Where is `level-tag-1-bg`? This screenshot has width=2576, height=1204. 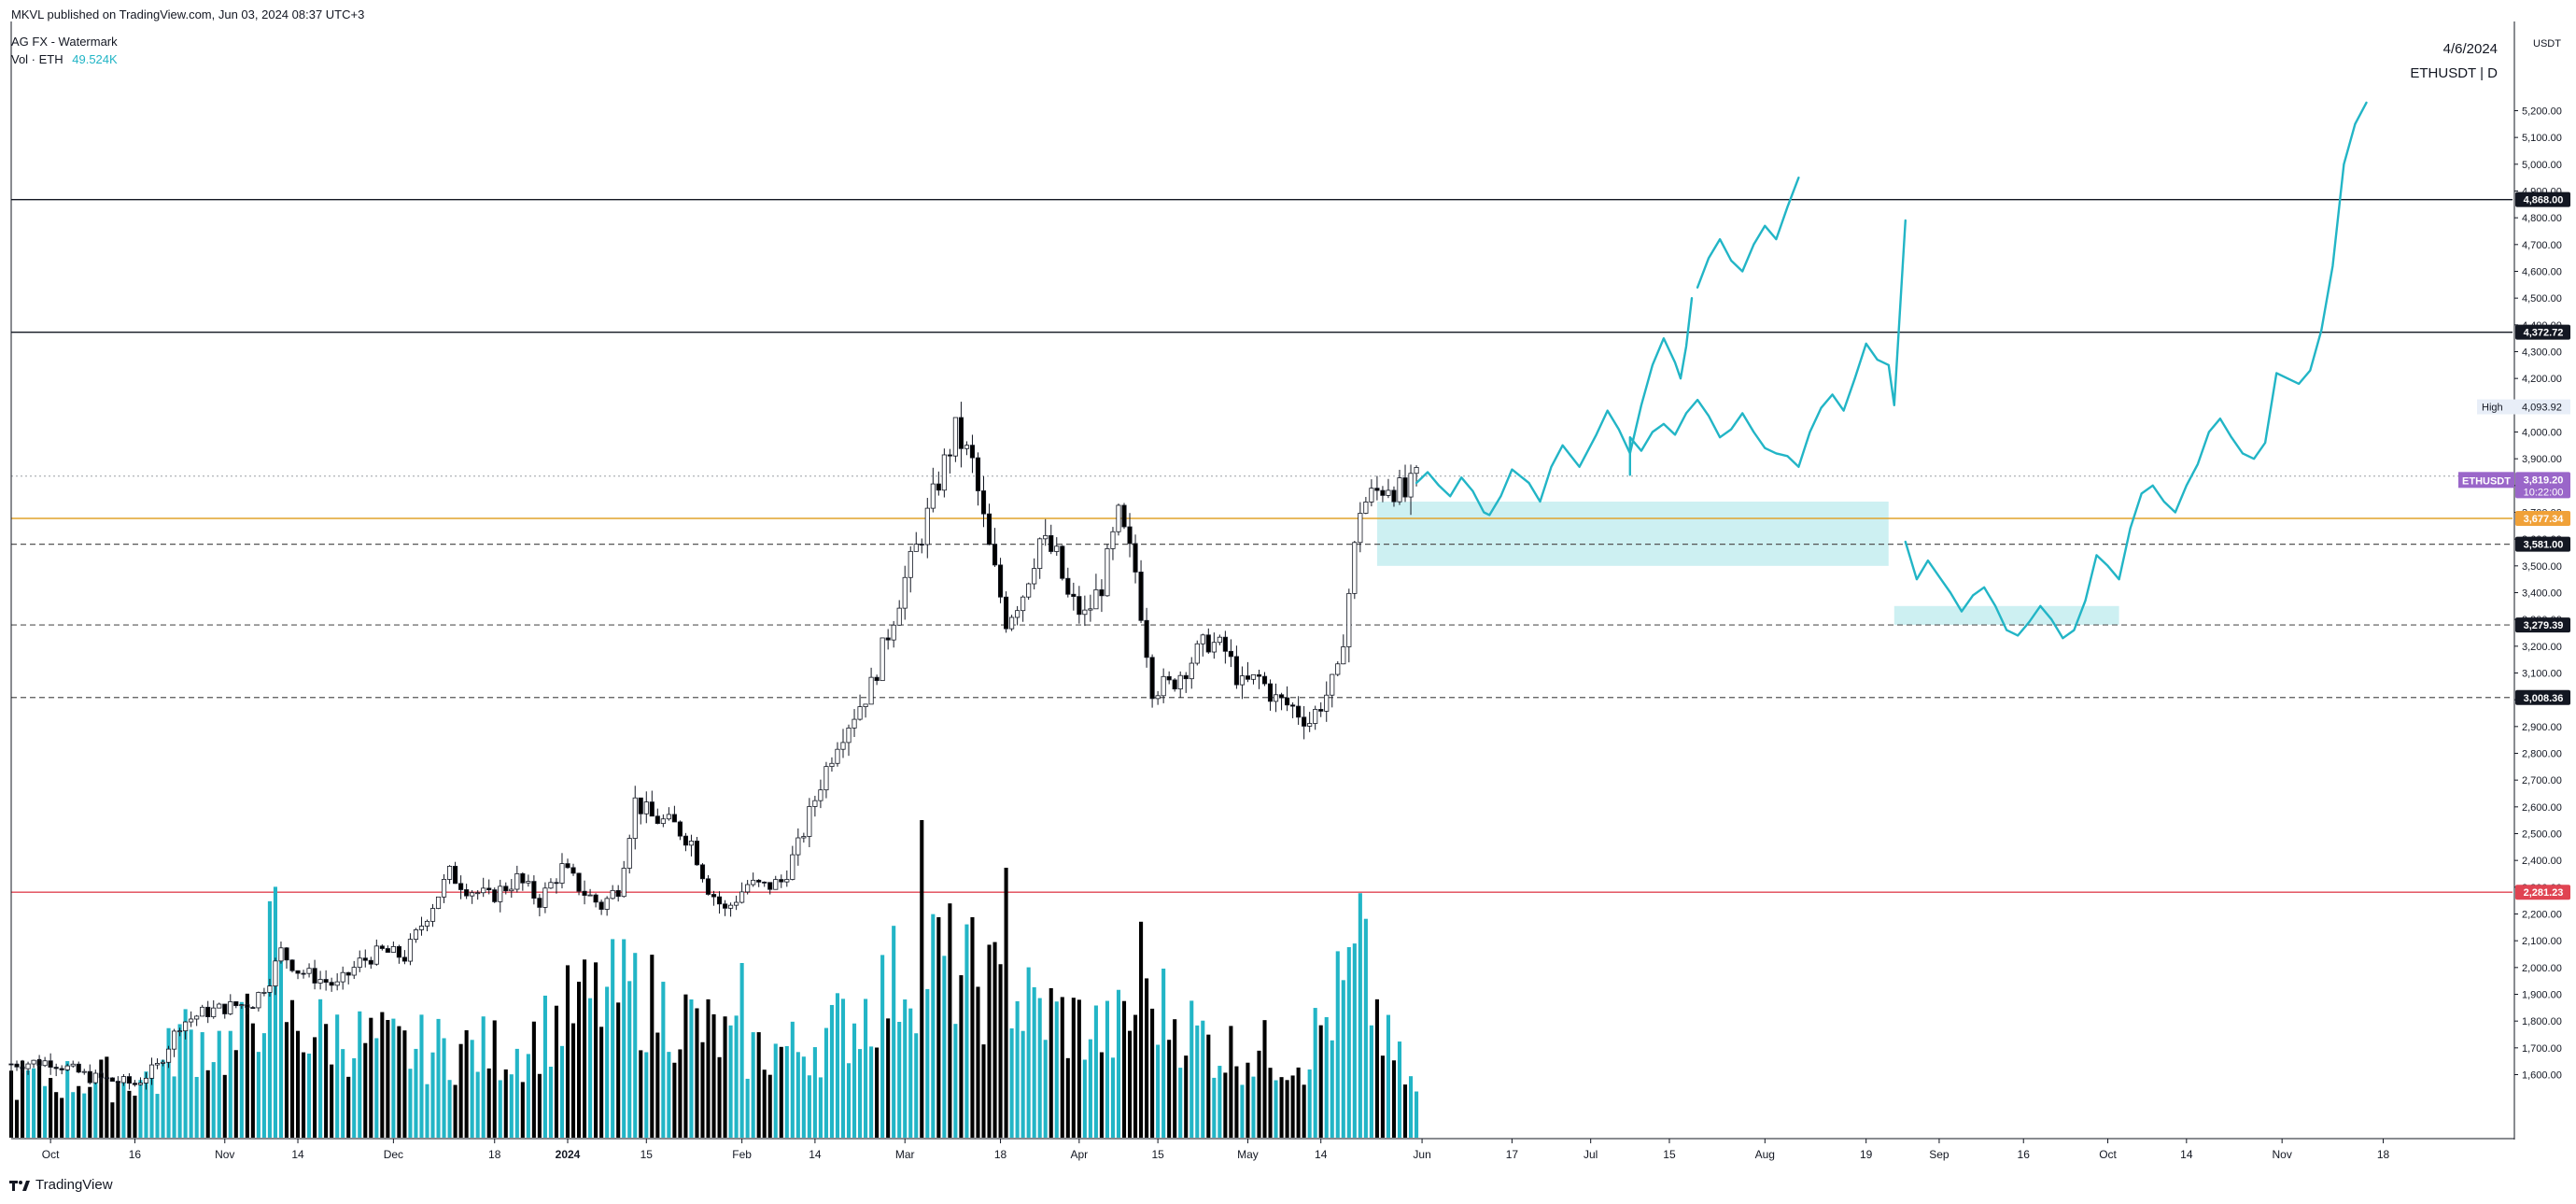
level-tag-1-bg is located at coordinates (2542, 199).